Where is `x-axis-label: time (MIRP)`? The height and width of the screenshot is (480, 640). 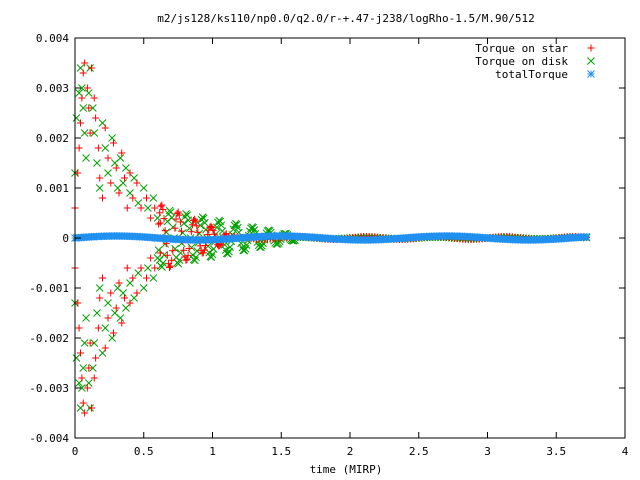 x-axis-label: time (MIRP) is located at coordinates (346, 469).